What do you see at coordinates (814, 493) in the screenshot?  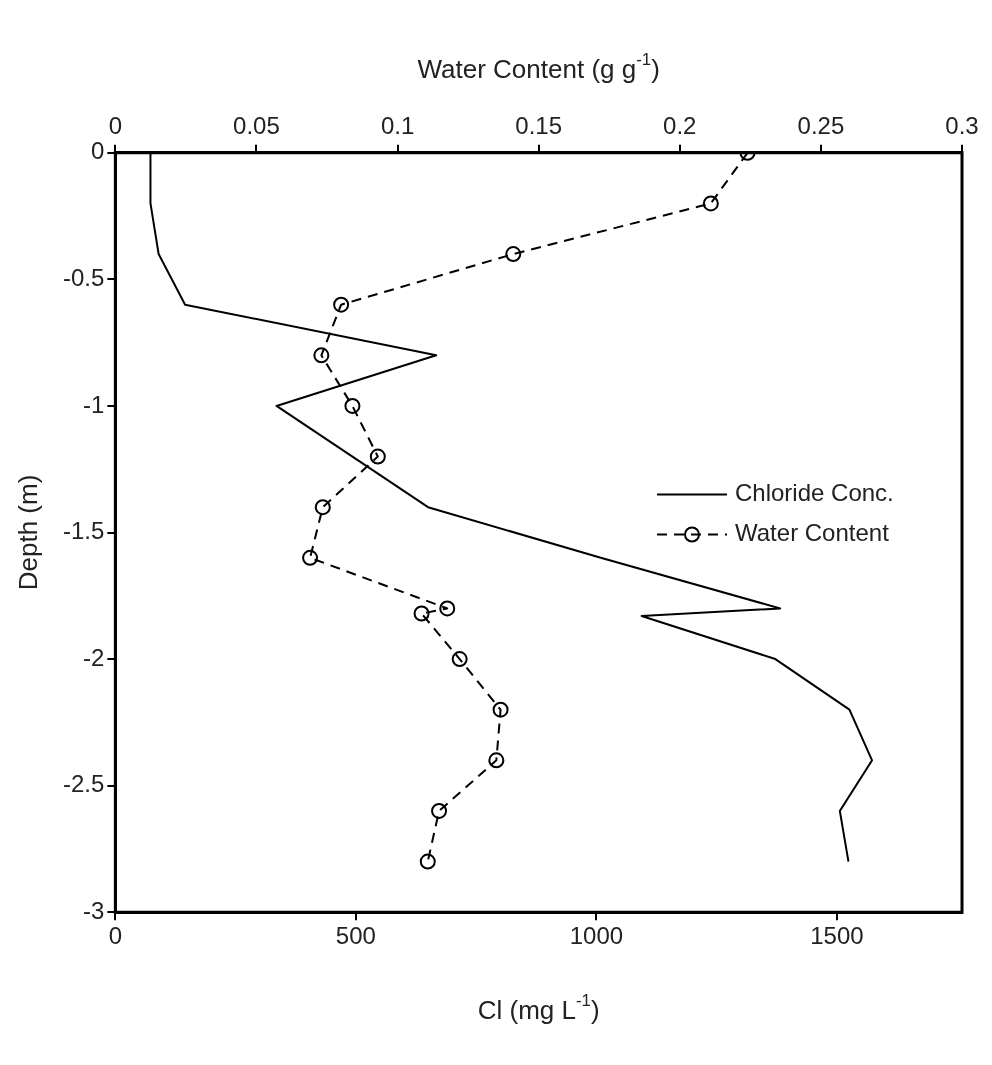 I see `legend-label: Chloride Conc.` at bounding box center [814, 493].